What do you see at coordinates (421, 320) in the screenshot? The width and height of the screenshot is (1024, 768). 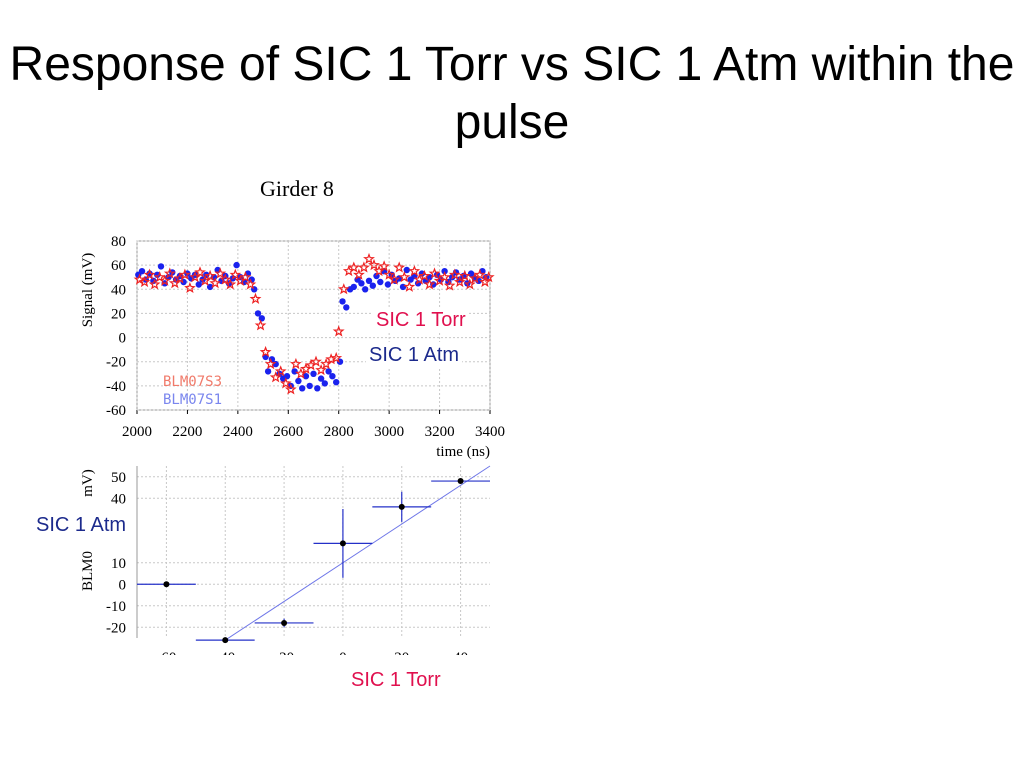 I see `label-sic-1-torr-top: SIC 1 Torr` at bounding box center [421, 320].